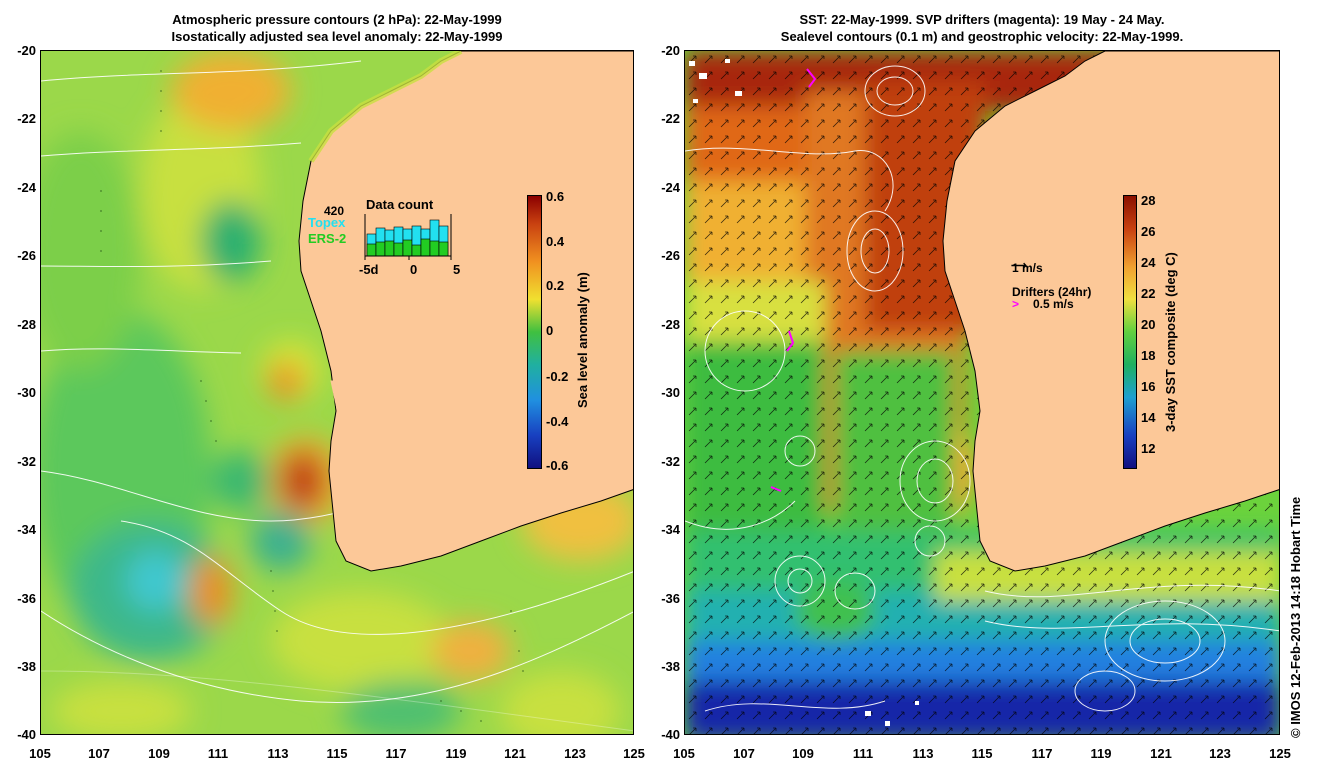 The height and width of the screenshot is (780, 1320). Describe the element at coordinates (26, 392) in the screenshot. I see `lat-tick-left-30: -30` at that location.